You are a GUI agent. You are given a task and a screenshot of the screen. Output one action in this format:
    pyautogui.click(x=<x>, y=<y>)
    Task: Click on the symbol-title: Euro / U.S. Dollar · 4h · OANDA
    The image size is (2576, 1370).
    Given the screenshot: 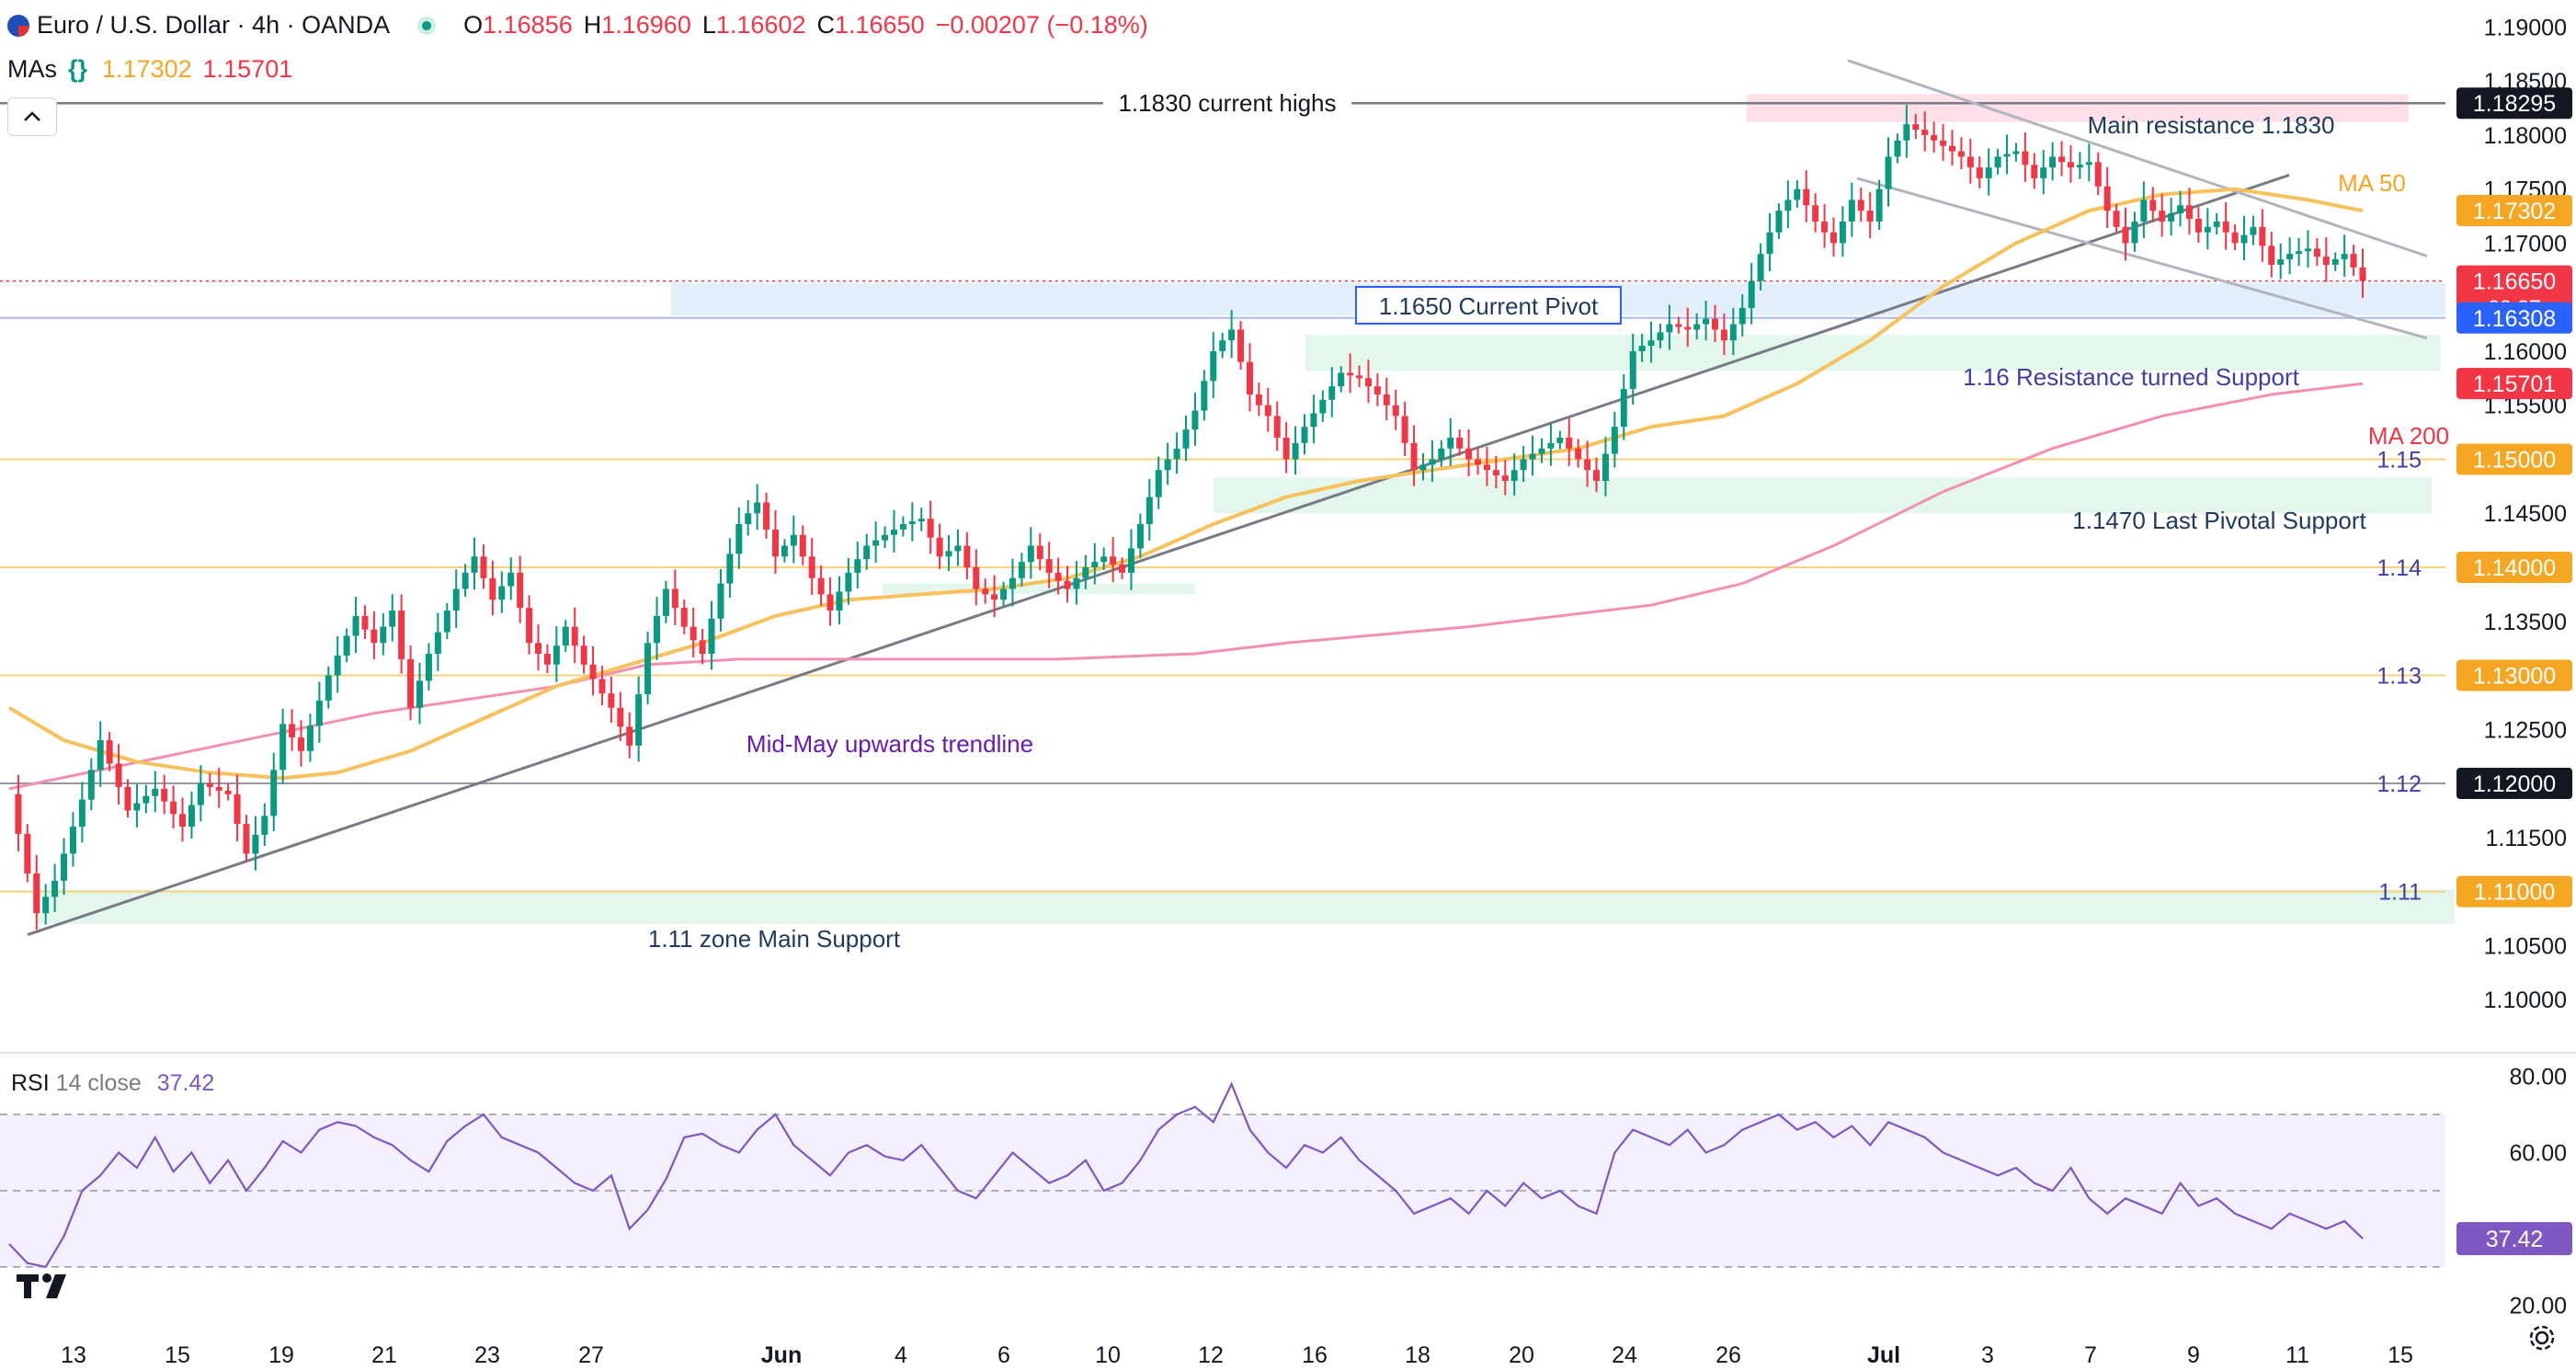 What is the action you would take?
    pyautogui.click(x=214, y=25)
    